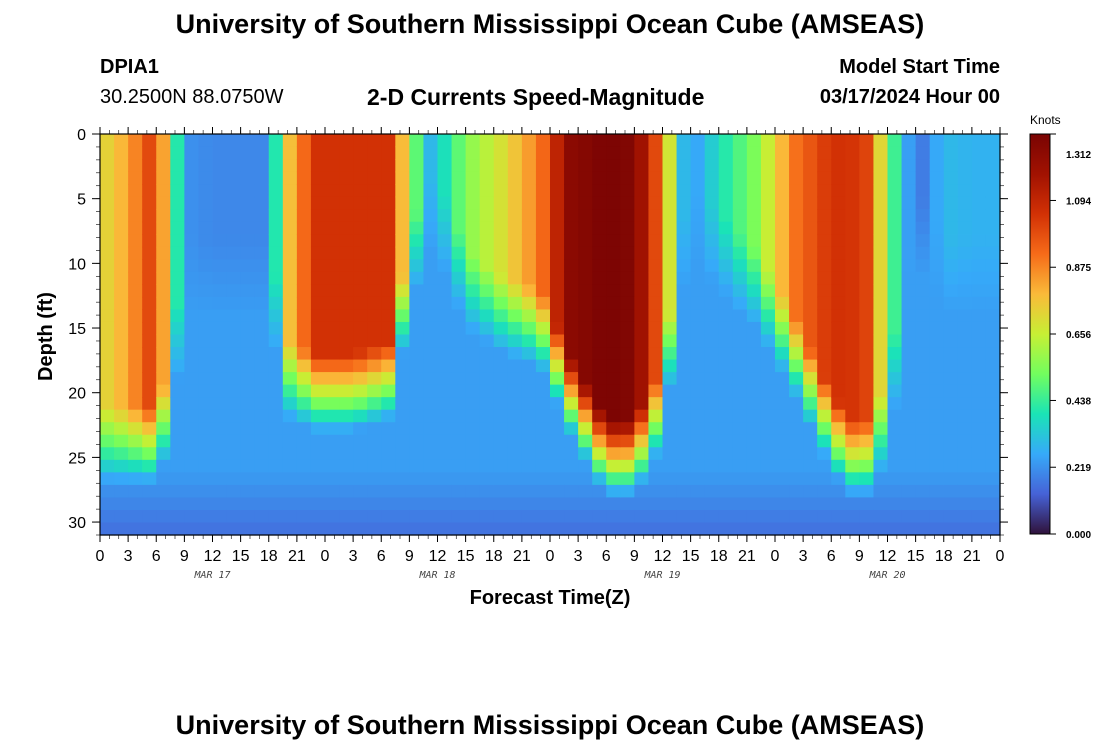 The height and width of the screenshot is (750, 1100). What do you see at coordinates (775, 556) in the screenshot?
I see `x-tick-label: 0` at bounding box center [775, 556].